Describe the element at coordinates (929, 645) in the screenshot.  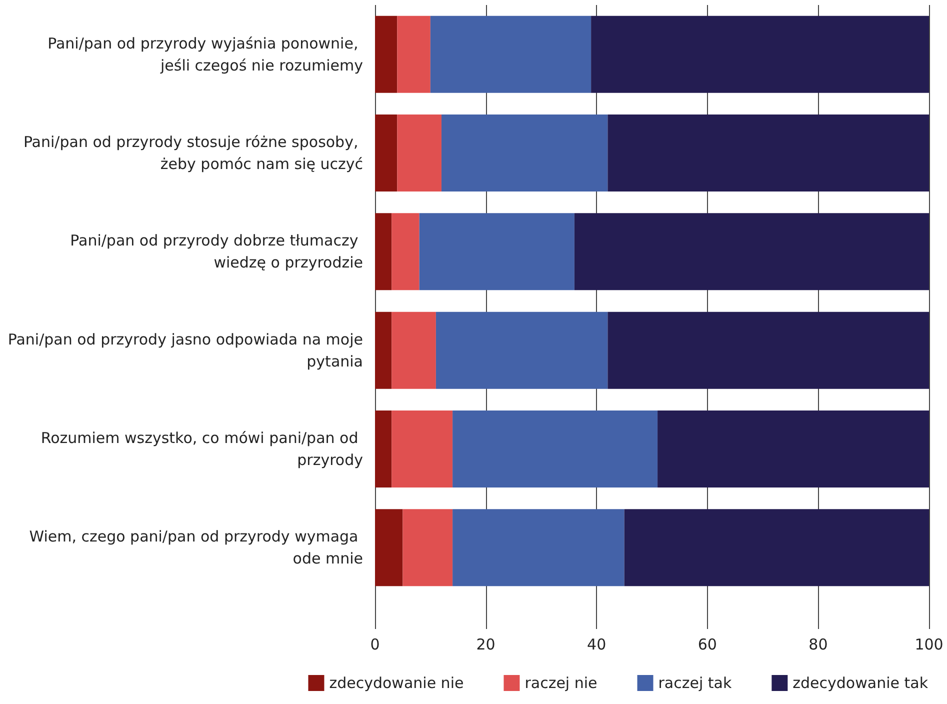
I see `x-tick-label: 100` at that location.